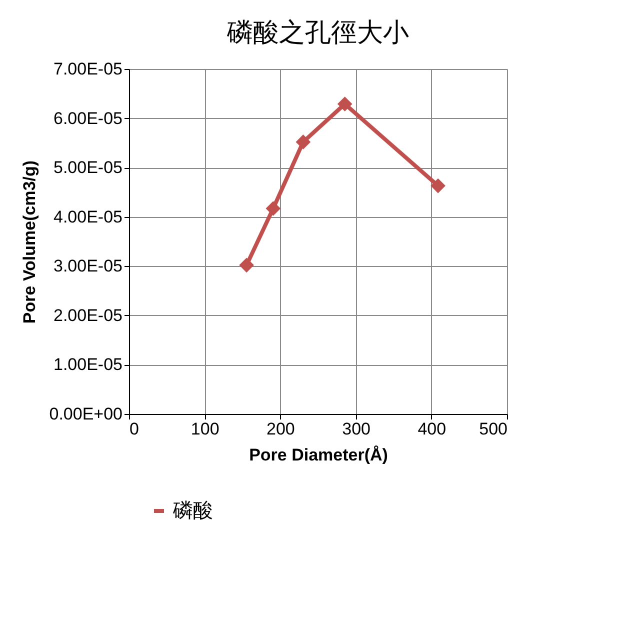 This screenshot has height=631, width=637. I want to click on x-tick-label: 0, so click(134, 429).